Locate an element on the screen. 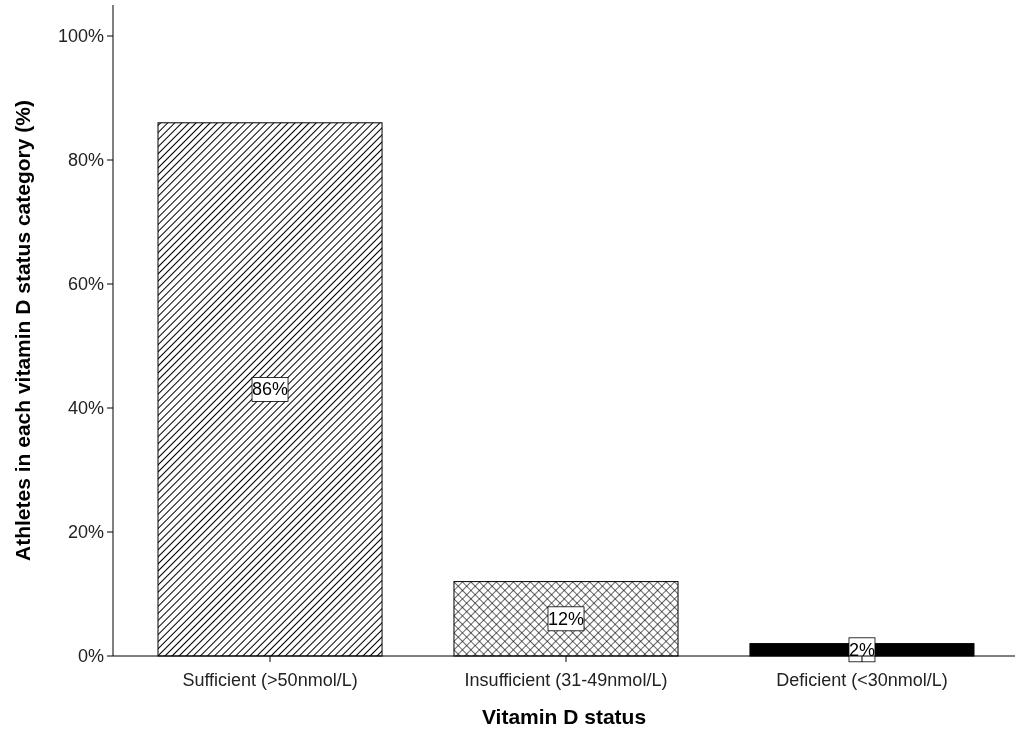  y-tick-label: 40% is located at coordinates (85, 408).